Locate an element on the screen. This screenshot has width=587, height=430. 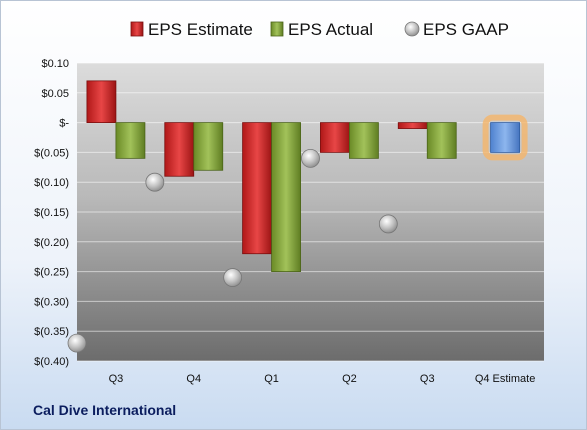
y-tick-label: $(0.10) is located at coordinates (51, 183).